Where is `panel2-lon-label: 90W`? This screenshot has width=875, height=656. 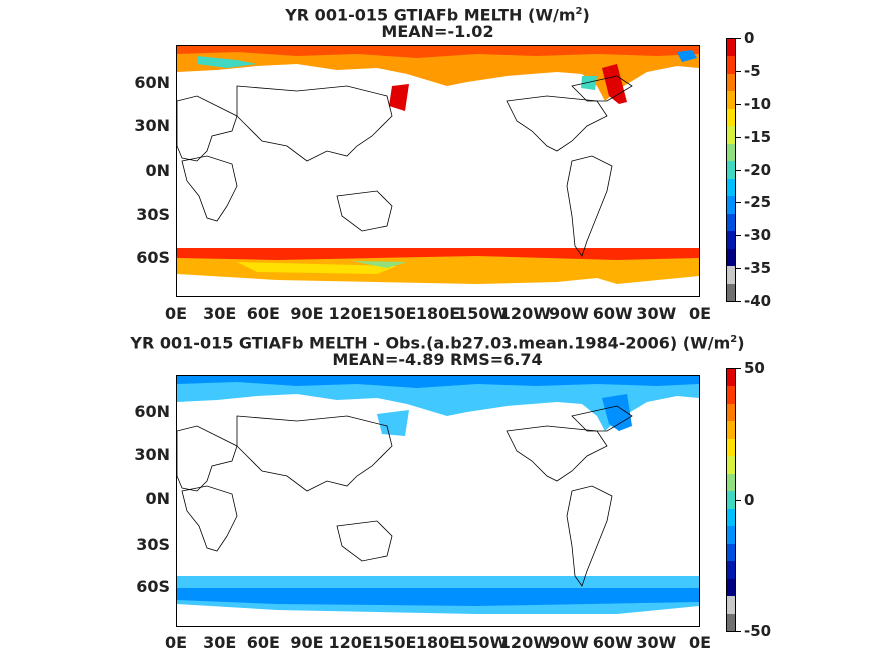 panel2-lon-label: 90W is located at coordinates (569, 642).